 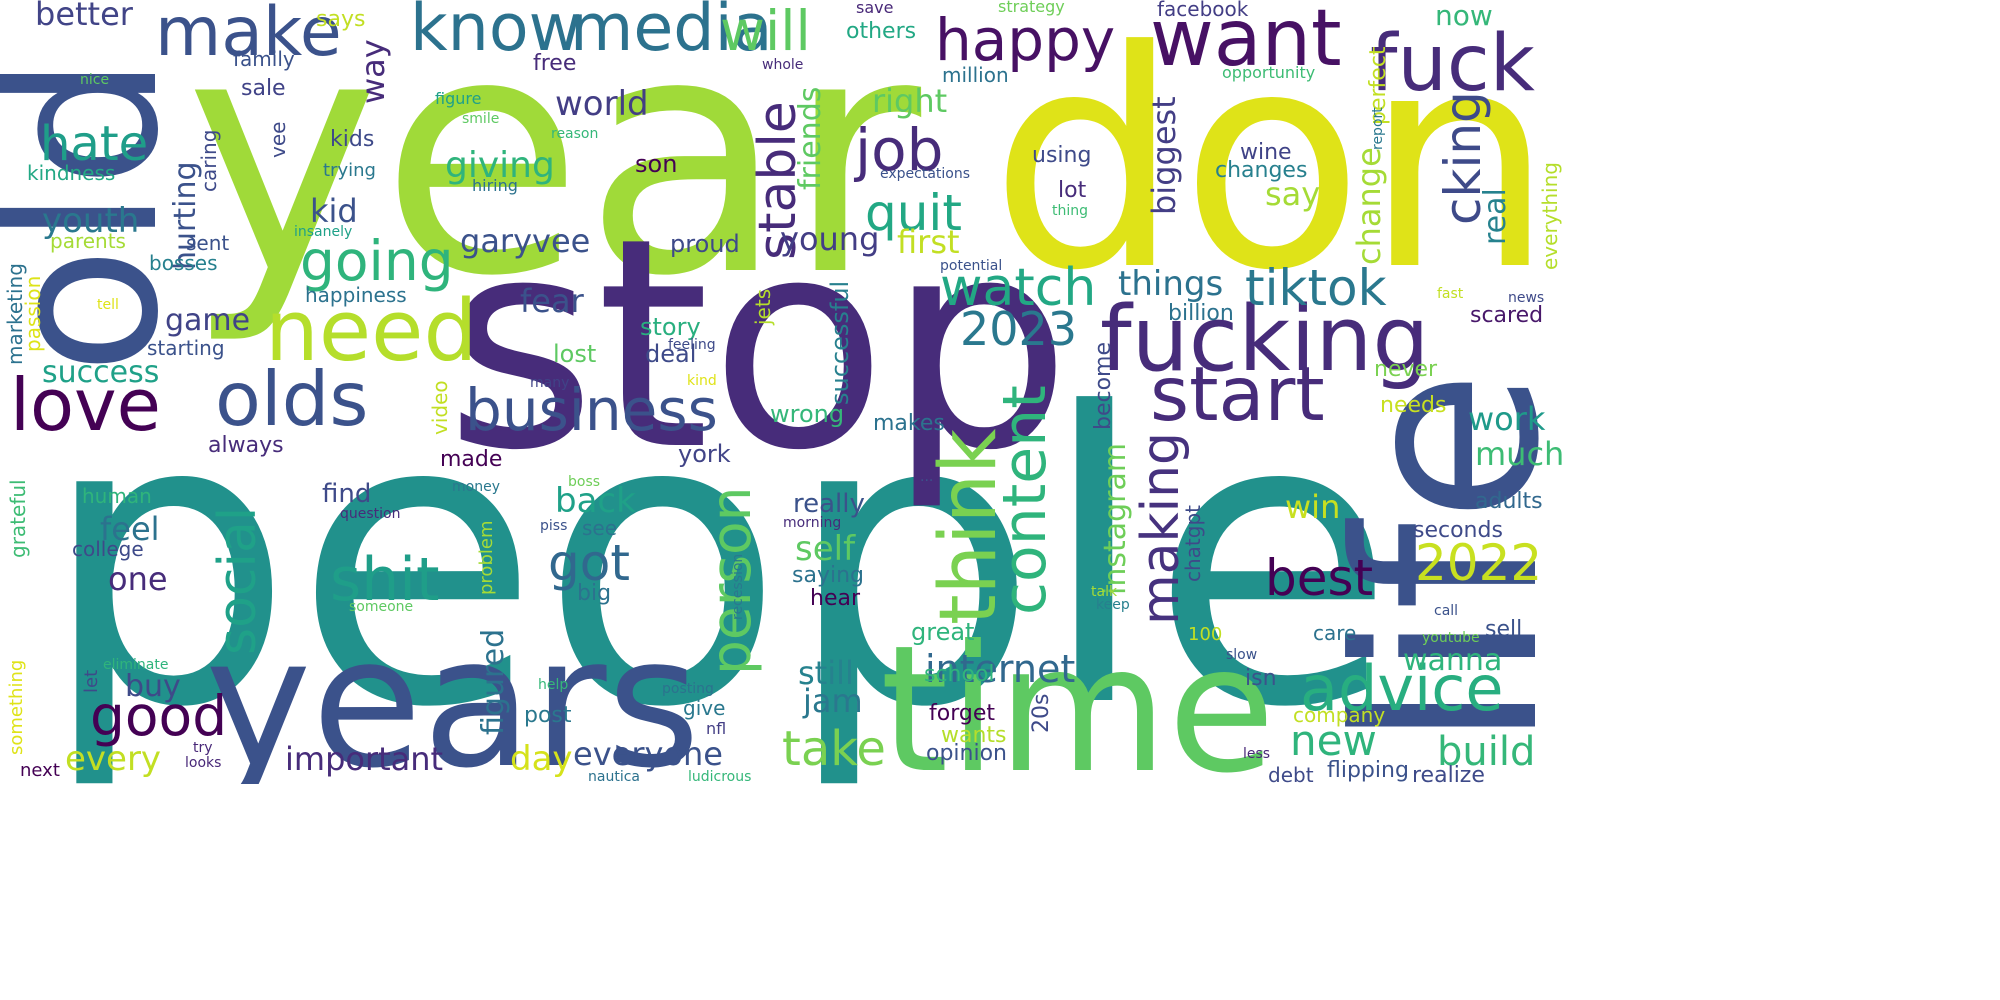 I want to click on word-199: ···, so click(x=926, y=481).